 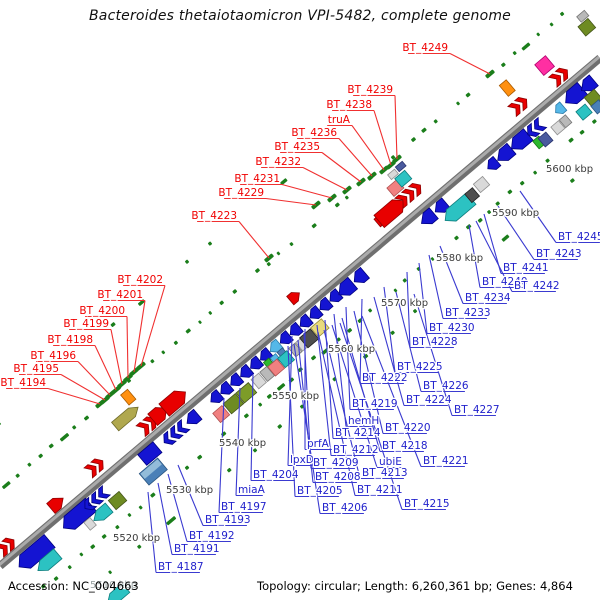 What do you see at coordinates (356, 450) in the screenshot?
I see `gene-label: BT_4212` at bounding box center [356, 450].